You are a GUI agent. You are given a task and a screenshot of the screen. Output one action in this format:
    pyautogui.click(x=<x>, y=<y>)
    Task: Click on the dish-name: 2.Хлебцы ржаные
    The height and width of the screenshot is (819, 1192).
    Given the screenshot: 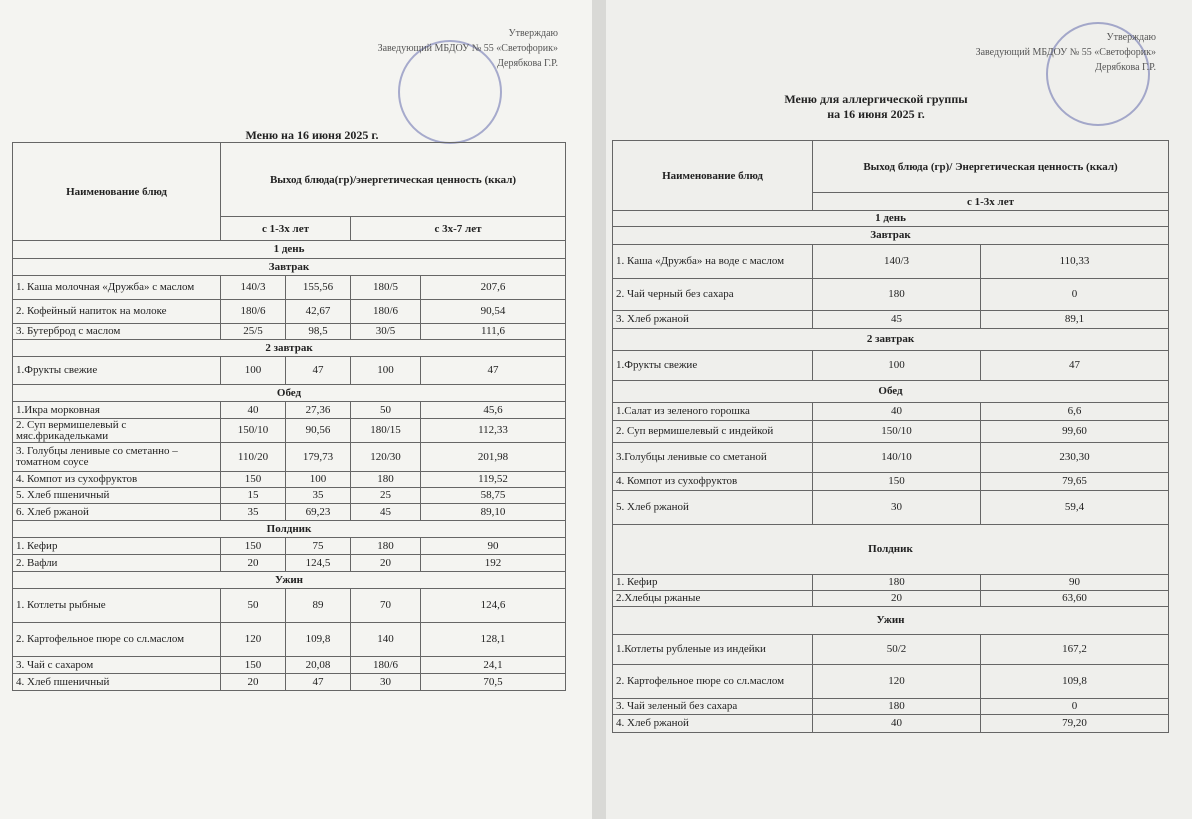 What is the action you would take?
    pyautogui.click(x=712, y=598)
    